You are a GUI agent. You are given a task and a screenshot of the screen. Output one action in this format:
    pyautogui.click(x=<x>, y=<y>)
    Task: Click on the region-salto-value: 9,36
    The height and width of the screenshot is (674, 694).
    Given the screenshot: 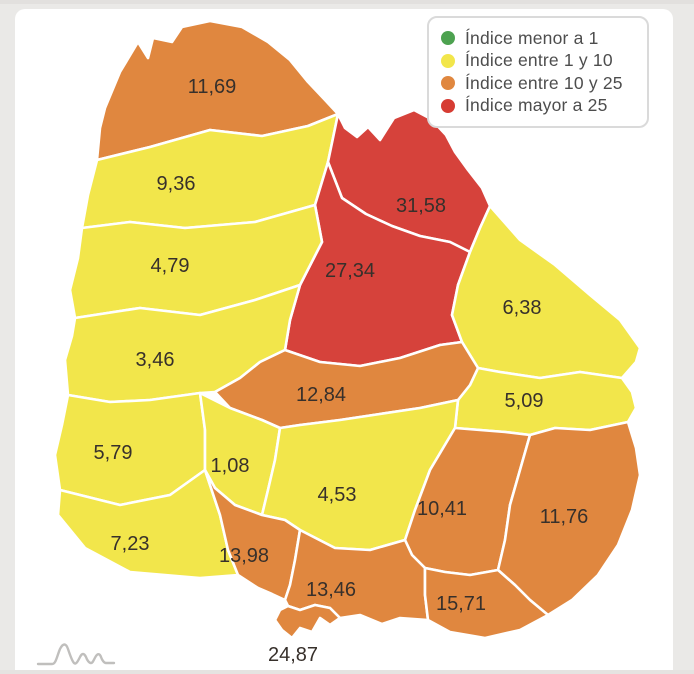 What is the action you would take?
    pyautogui.click(x=176, y=184)
    